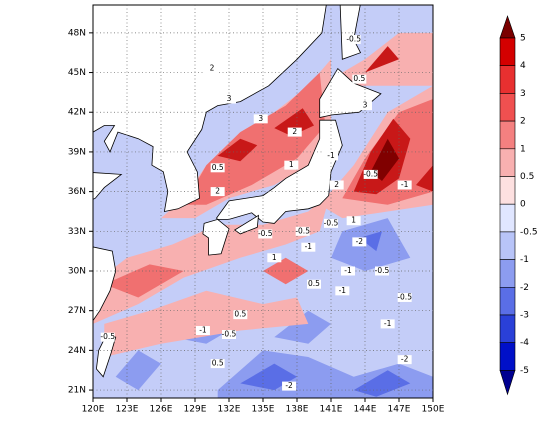 This screenshot has height=427, width=547. Describe the element at coordinates (523, 39) in the screenshot. I see `colorbar-label: 5` at that location.